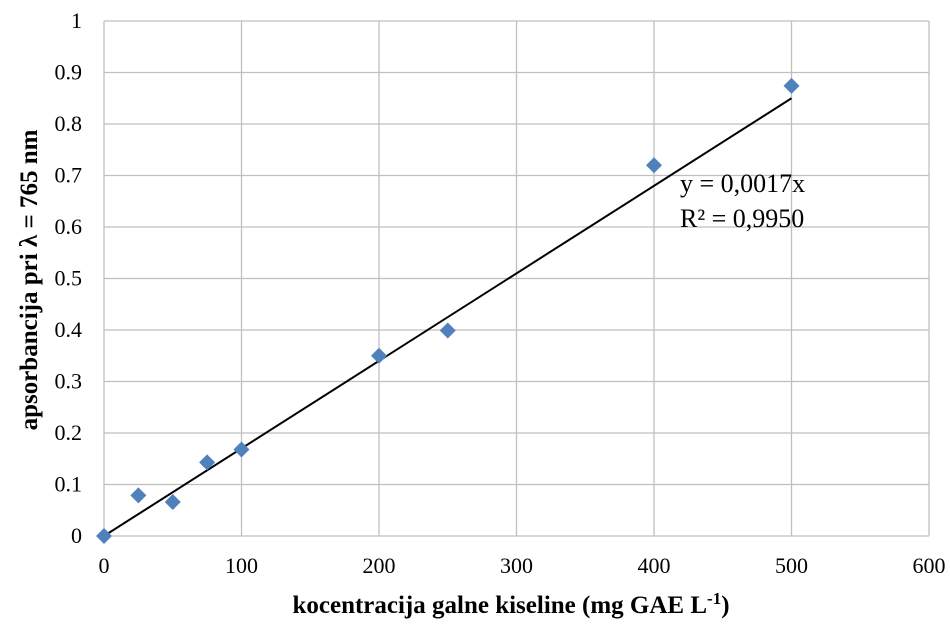  Describe the element at coordinates (742, 218) in the screenshot. I see `r-squared-label: R² = 0,9950` at that location.